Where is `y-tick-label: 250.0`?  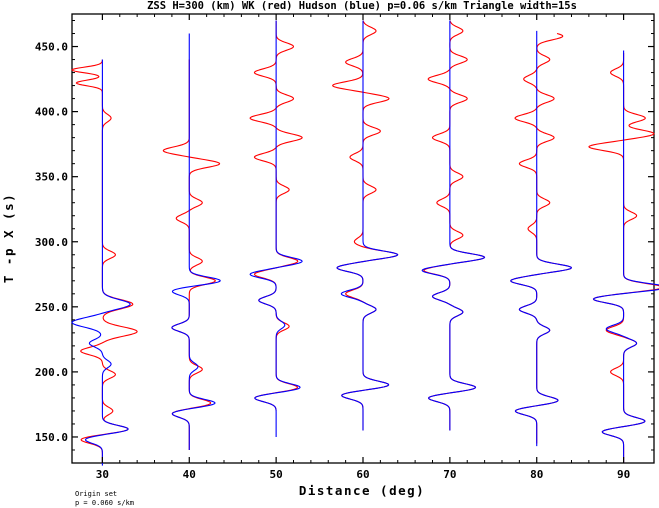 y-tick-label: 250.0 is located at coordinates (51, 307).